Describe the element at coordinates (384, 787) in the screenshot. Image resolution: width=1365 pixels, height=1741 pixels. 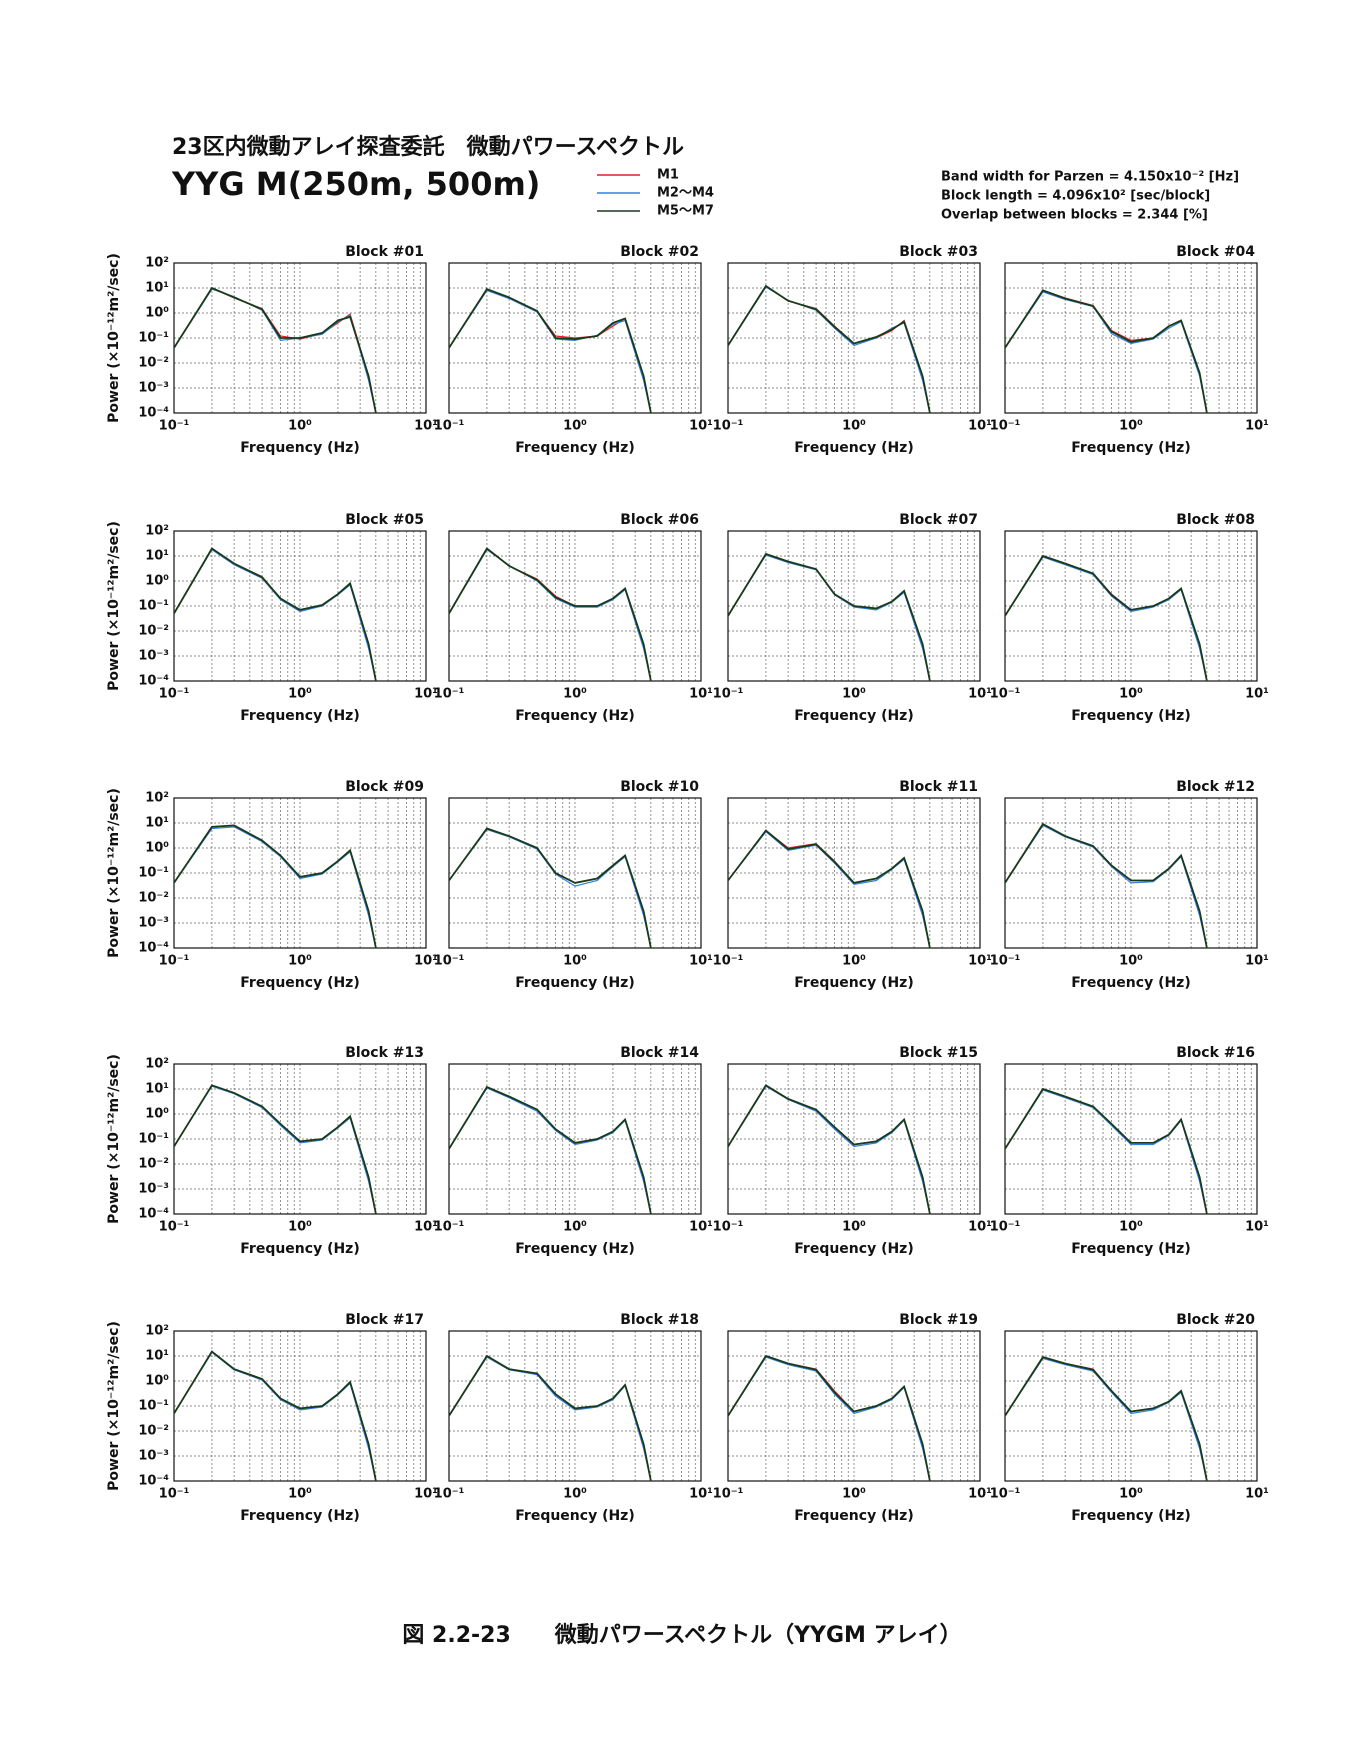
I see `chart-title: Block #09` at that location.